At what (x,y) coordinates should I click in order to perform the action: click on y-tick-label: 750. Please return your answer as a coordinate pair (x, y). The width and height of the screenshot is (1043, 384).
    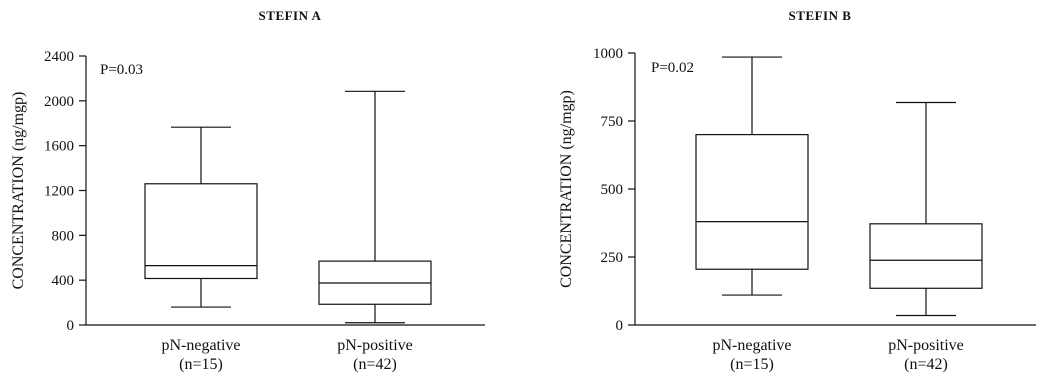
    Looking at the image, I should click on (612, 122).